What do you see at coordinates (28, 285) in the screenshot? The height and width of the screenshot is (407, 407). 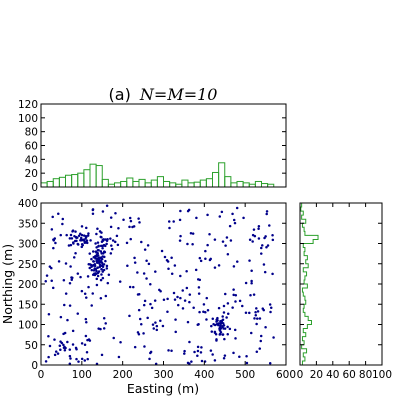 I see `scatter-ytick-label: 200` at bounding box center [28, 285].